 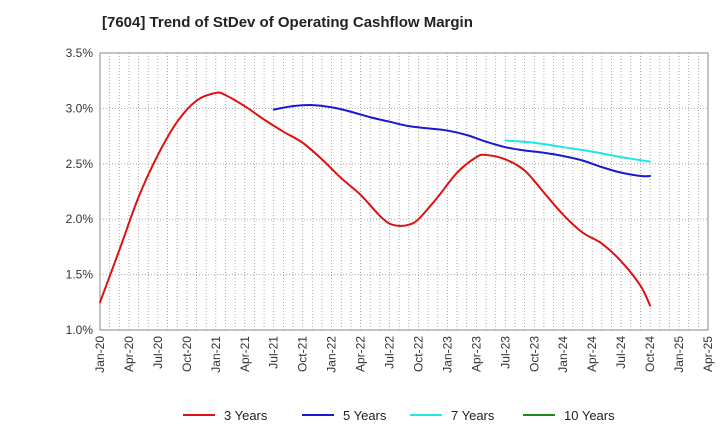 What do you see at coordinates (473, 415) in the screenshot?
I see `legend-label-7-years: 7 Years` at bounding box center [473, 415].